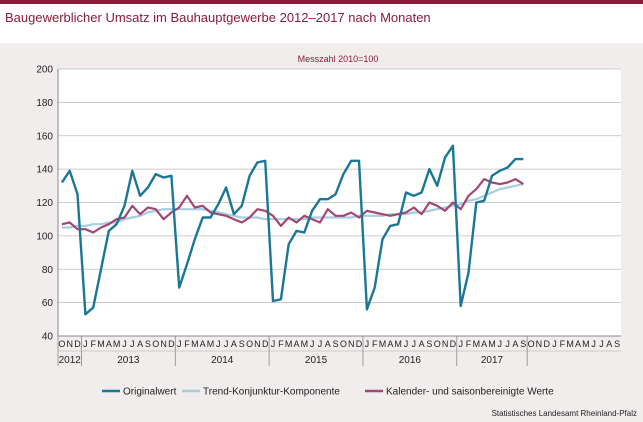  Describe the element at coordinates (44, 70) in the screenshot. I see `y-tick-label: 200` at that location.